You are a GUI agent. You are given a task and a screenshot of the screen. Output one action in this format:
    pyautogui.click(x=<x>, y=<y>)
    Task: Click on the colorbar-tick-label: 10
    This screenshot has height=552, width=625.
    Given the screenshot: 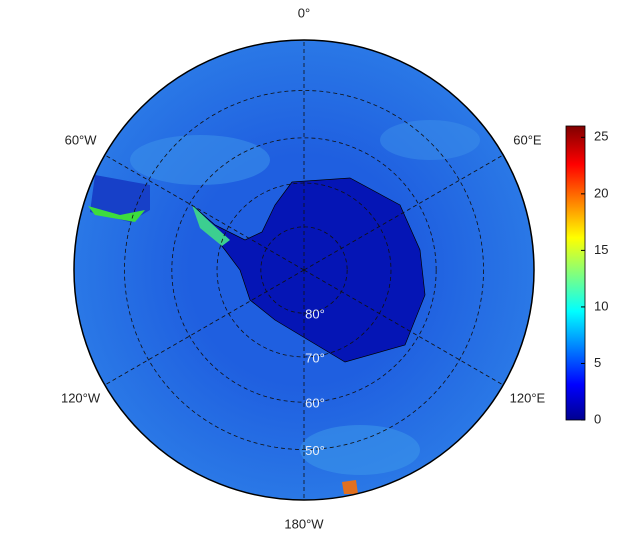 What is the action you would take?
    pyautogui.click(x=601, y=305)
    